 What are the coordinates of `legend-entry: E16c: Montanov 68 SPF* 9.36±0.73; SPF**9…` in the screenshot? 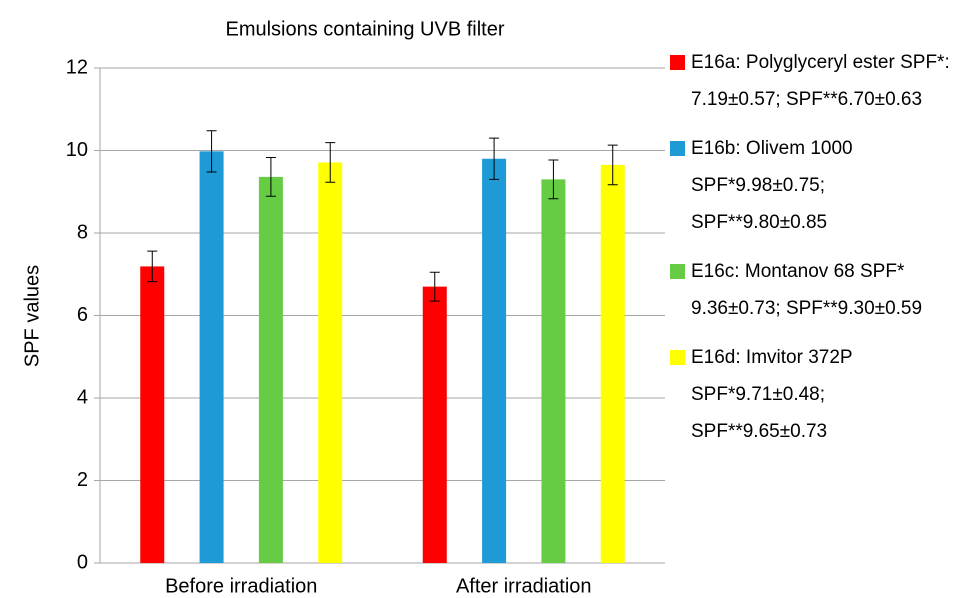 It's located at (817, 290).